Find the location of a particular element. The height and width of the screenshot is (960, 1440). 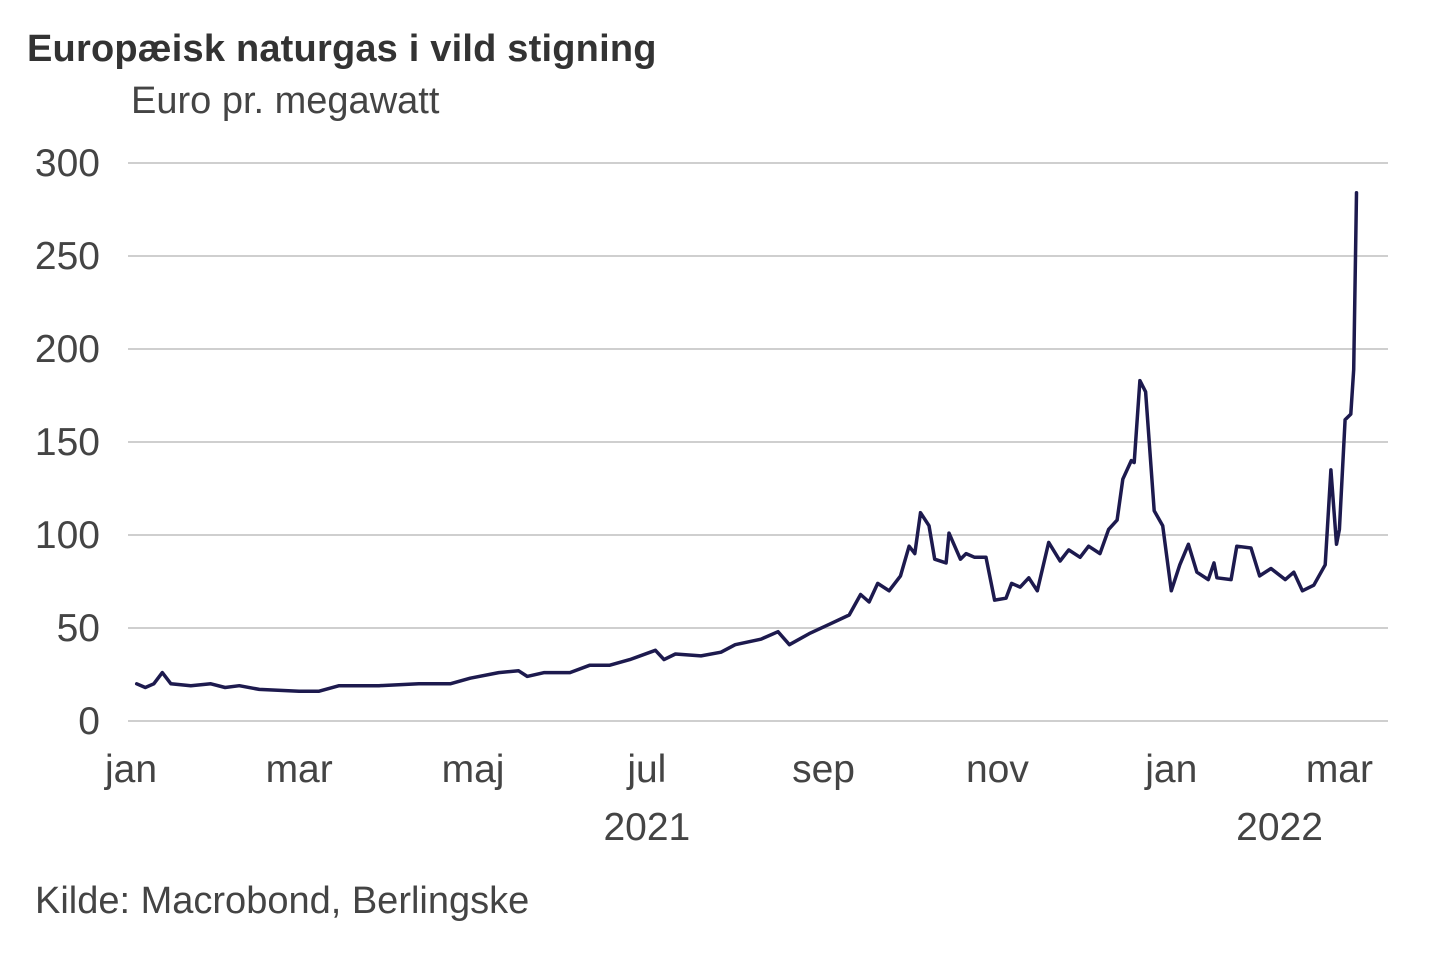

chart-subtitle: Euro pr. megawatt is located at coordinates (285, 101).